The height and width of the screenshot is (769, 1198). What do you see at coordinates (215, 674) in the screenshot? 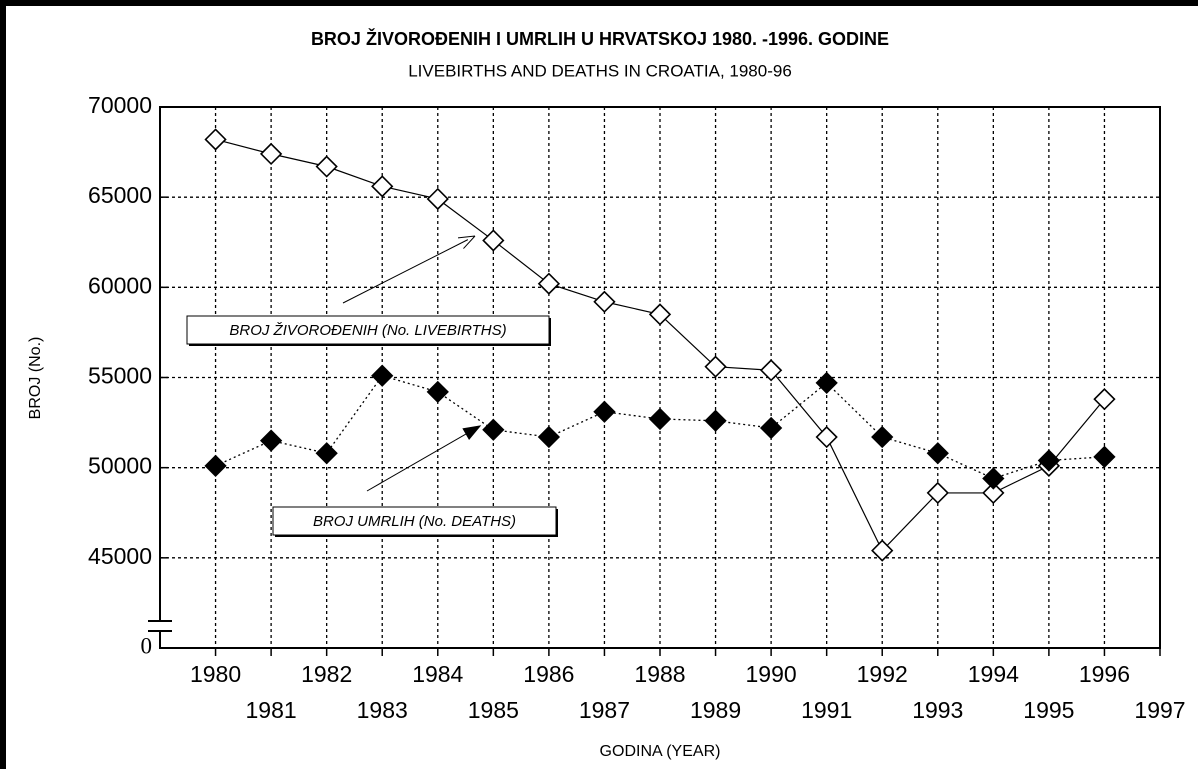
I see `x-tick-label: 1980` at bounding box center [215, 674].